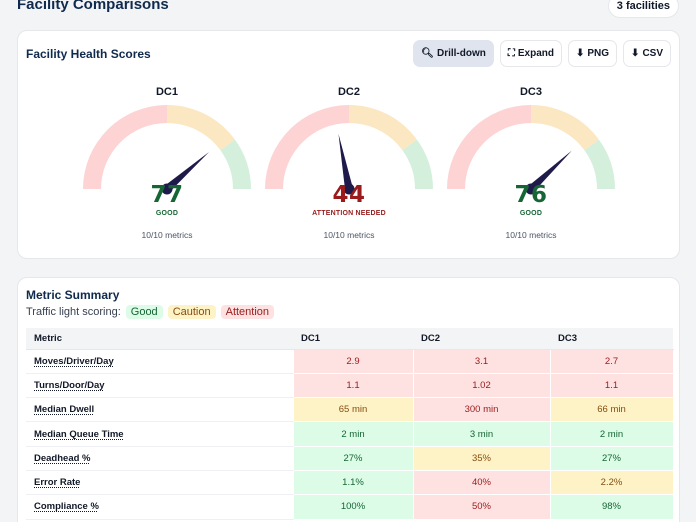  I want to click on gauge-score: 44, so click(349, 195).